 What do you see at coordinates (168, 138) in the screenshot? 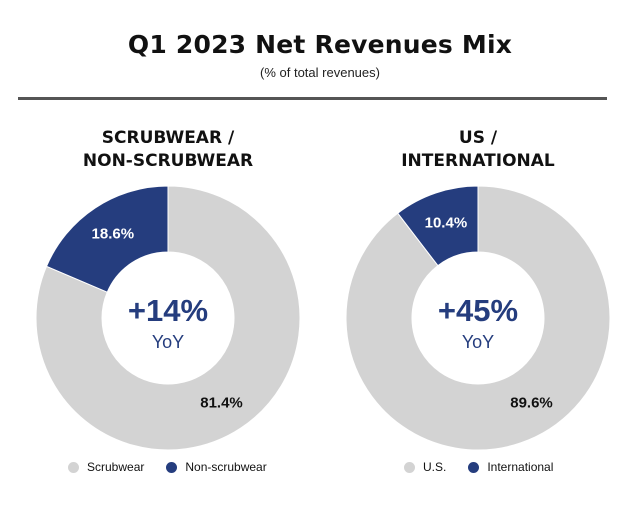
I see `panel-title-line-1: SCRUBWEAR /` at bounding box center [168, 138].